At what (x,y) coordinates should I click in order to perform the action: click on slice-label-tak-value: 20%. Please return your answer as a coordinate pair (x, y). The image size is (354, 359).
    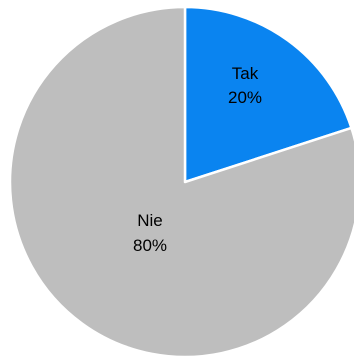
    Looking at the image, I should click on (245, 97).